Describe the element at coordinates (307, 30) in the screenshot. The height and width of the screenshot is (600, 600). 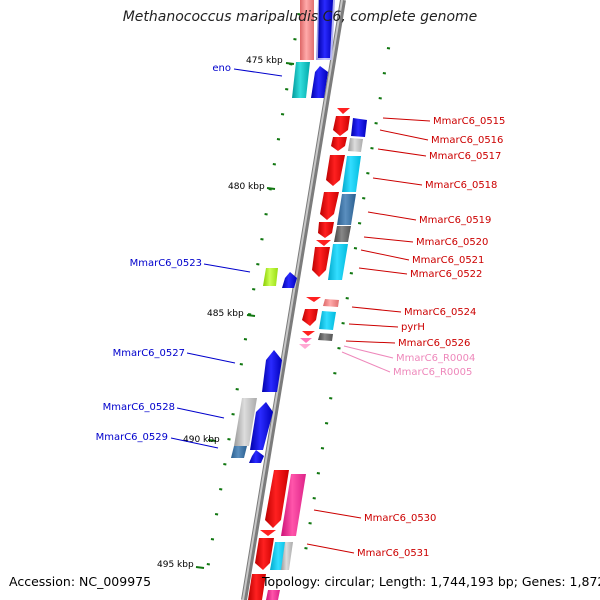
I see `gene-top-salmon` at that location.